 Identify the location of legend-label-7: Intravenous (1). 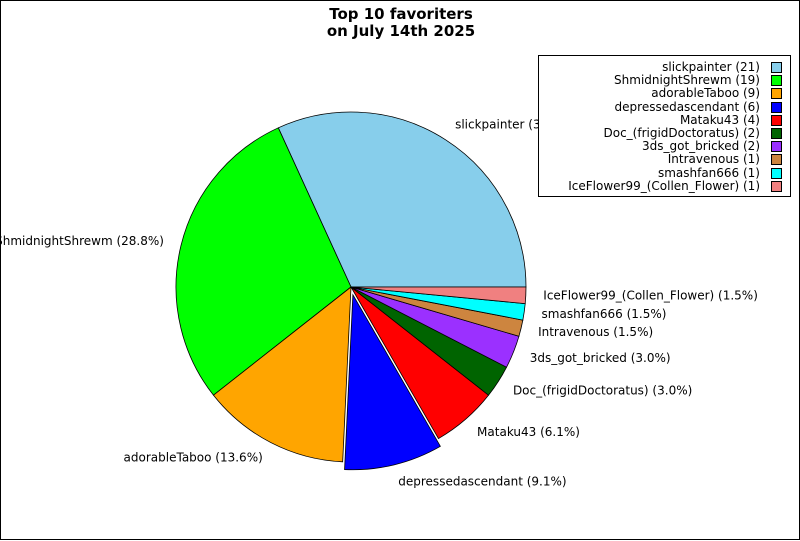
(713, 159).